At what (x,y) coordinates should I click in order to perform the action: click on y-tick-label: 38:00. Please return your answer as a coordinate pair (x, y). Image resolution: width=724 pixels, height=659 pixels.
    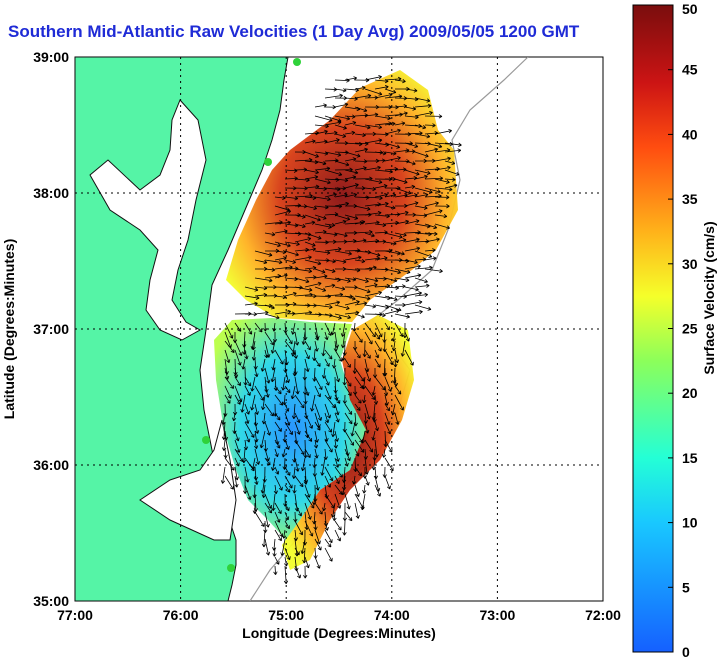
    Looking at the image, I should click on (51, 193).